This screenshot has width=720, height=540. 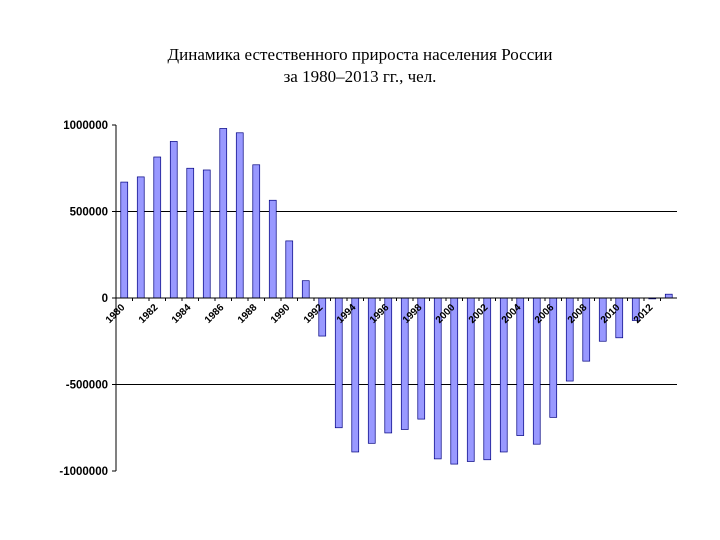 What do you see at coordinates (305, 289) in the screenshot?
I see `bar-1991` at bounding box center [305, 289].